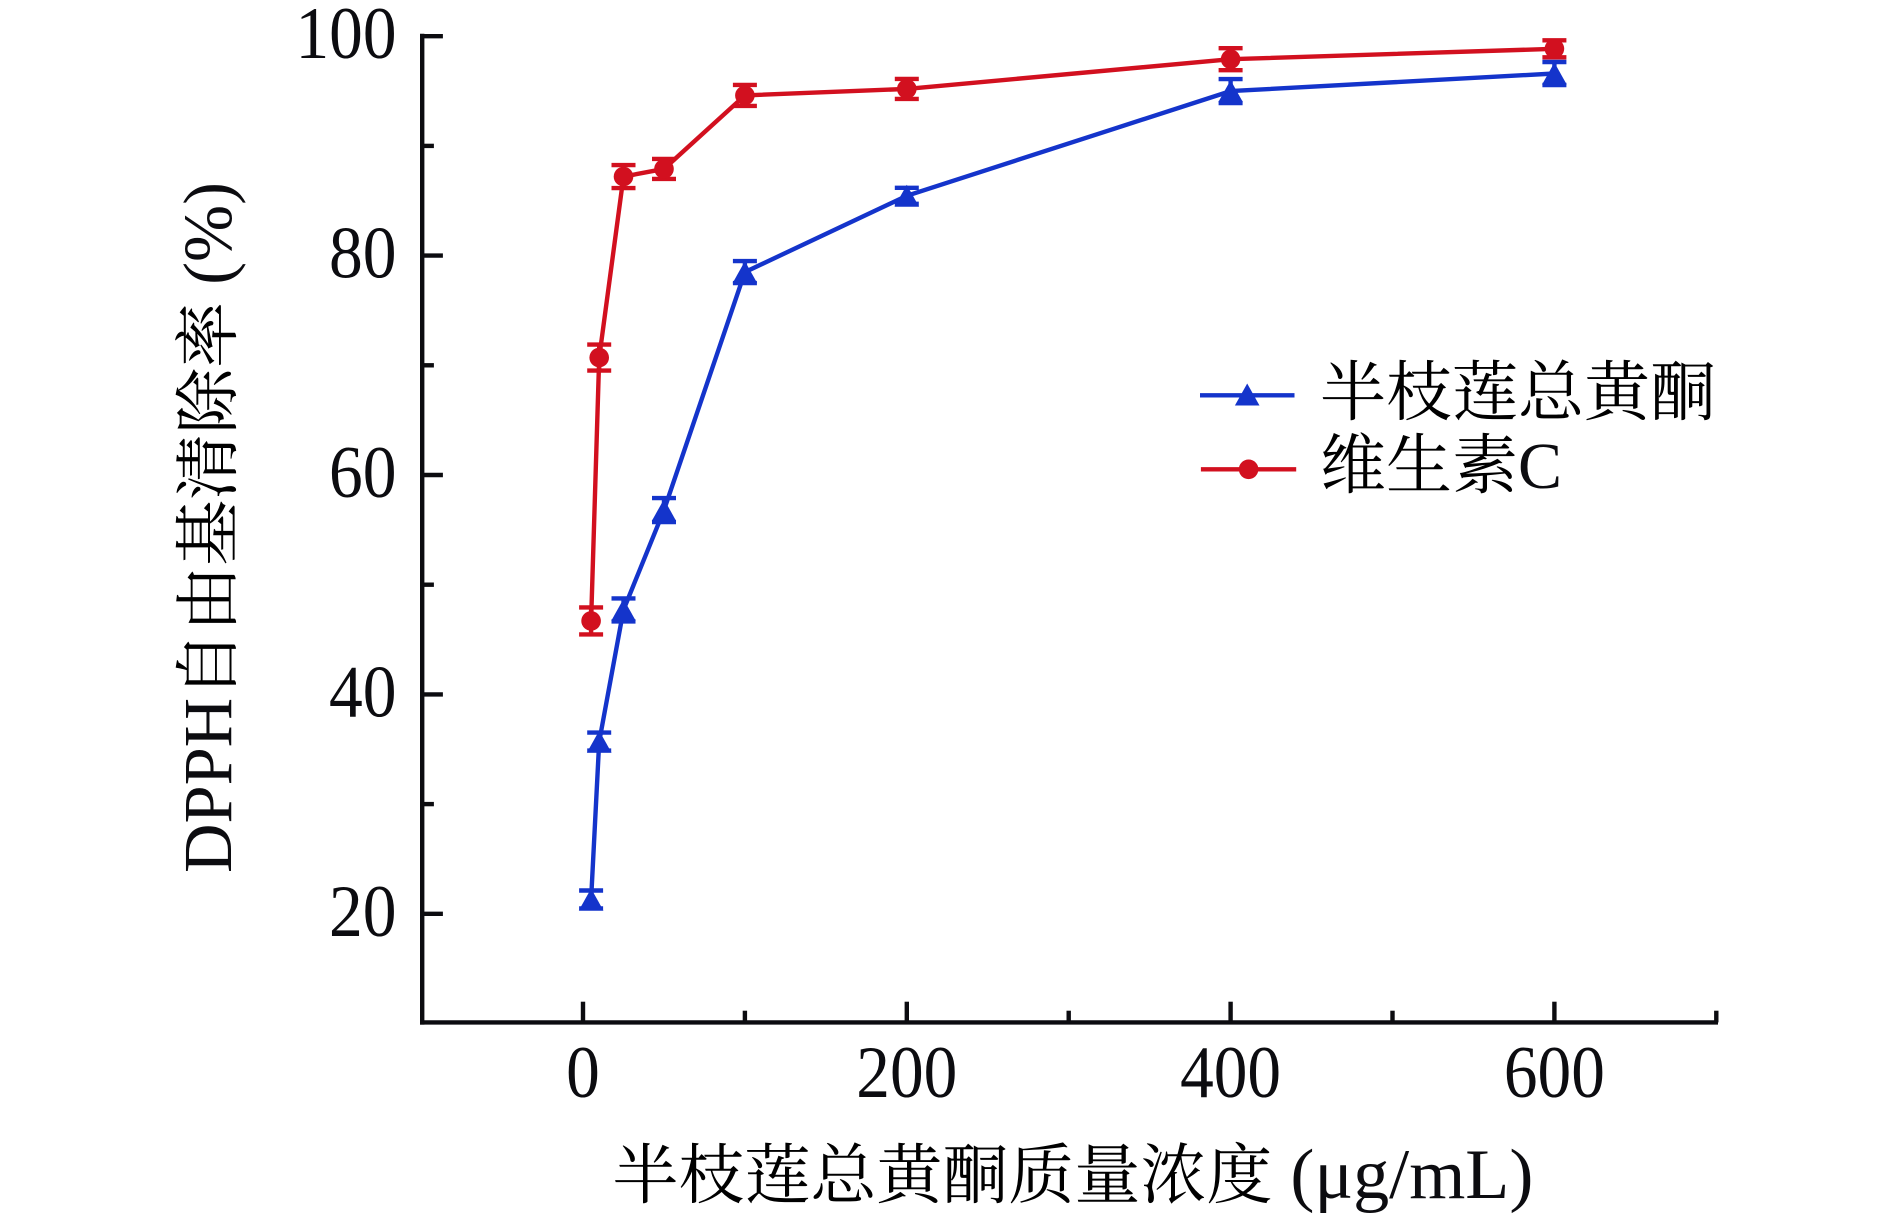 The width and height of the screenshot is (1890, 1217). Describe the element at coordinates (1402, 1175) in the screenshot. I see `svg-text: (μg/mL)` at that location.